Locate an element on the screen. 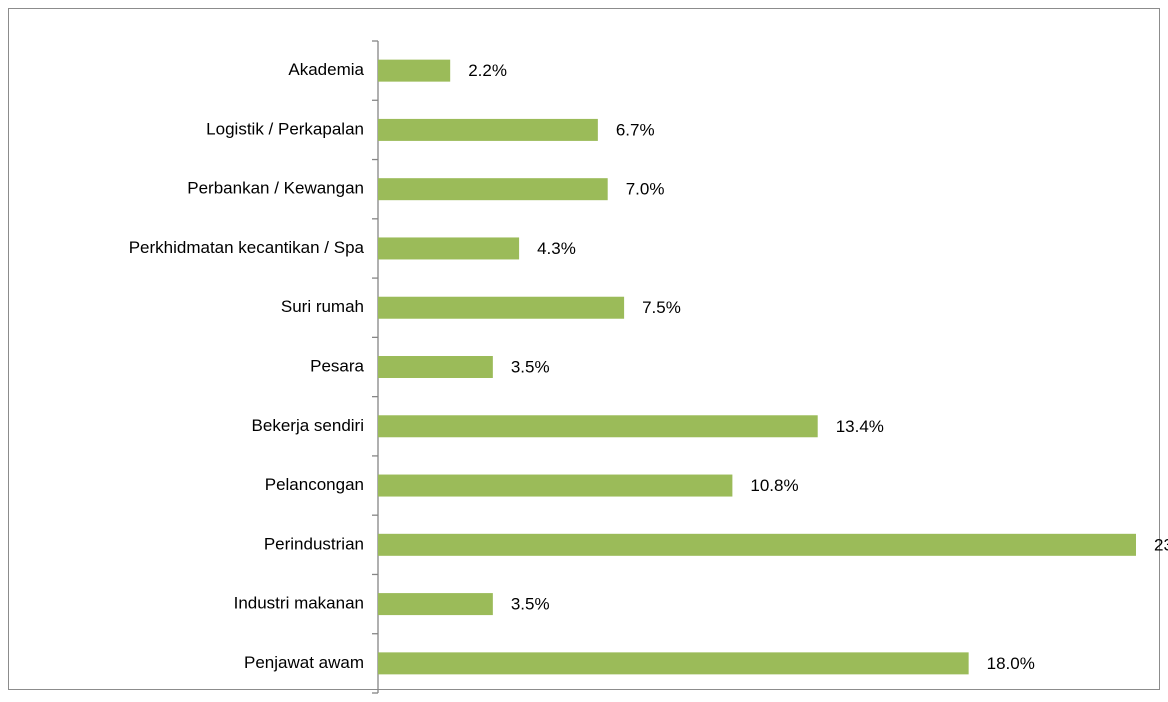 This screenshot has height=702, width=1168. y-tick-label: Industri makanan is located at coordinates (299, 603).